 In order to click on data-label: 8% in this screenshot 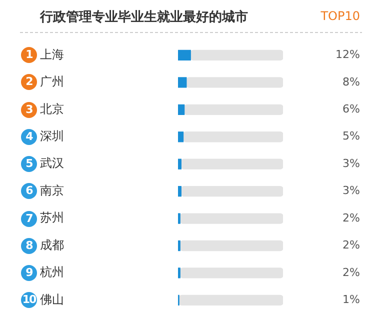, I will do `click(351, 81)`.